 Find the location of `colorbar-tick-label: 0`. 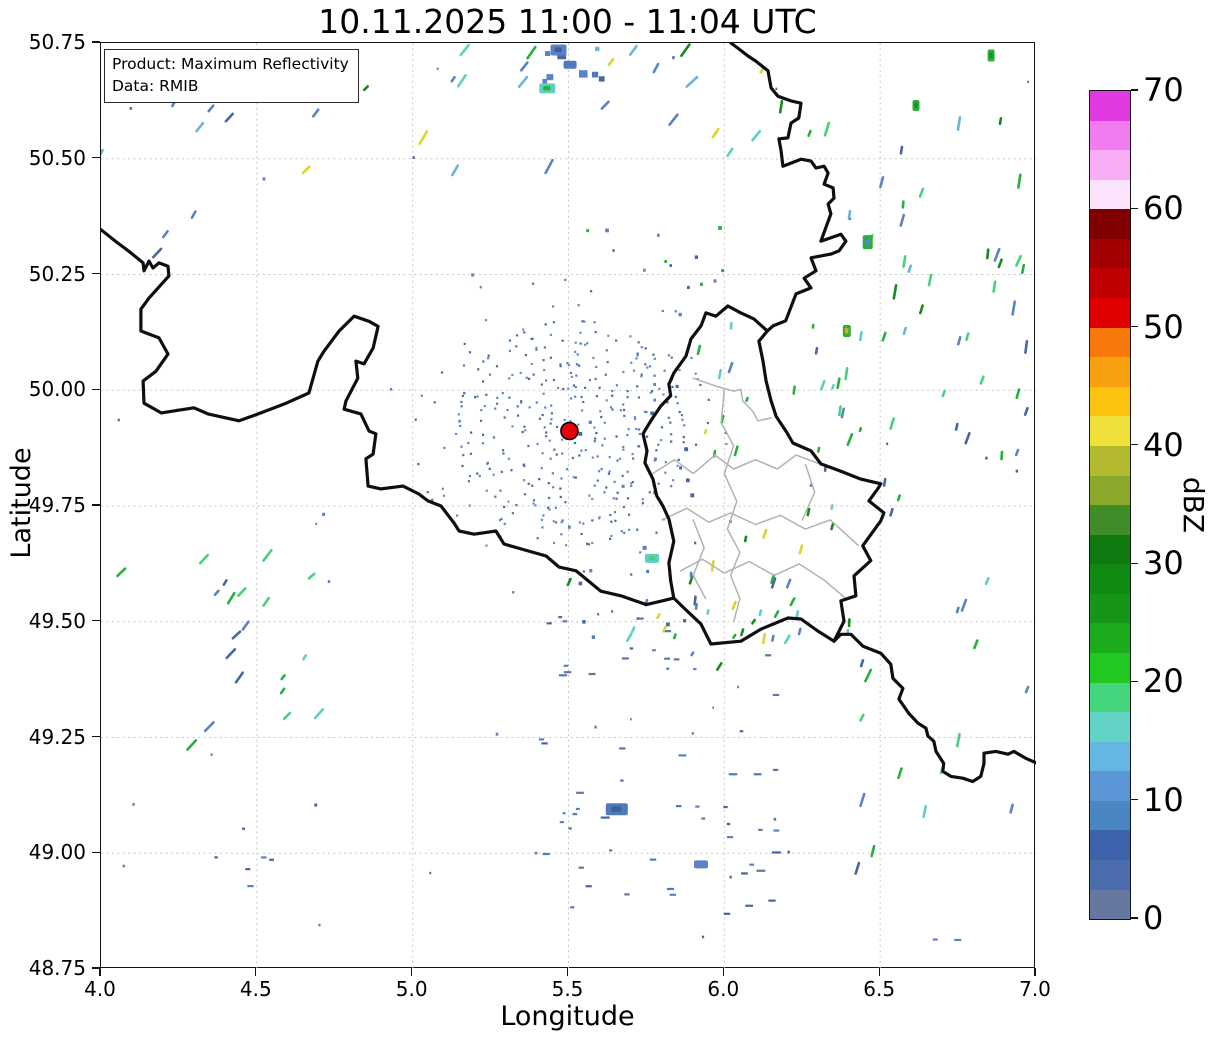

colorbar-tick-label: 0 is located at coordinates (1153, 918).